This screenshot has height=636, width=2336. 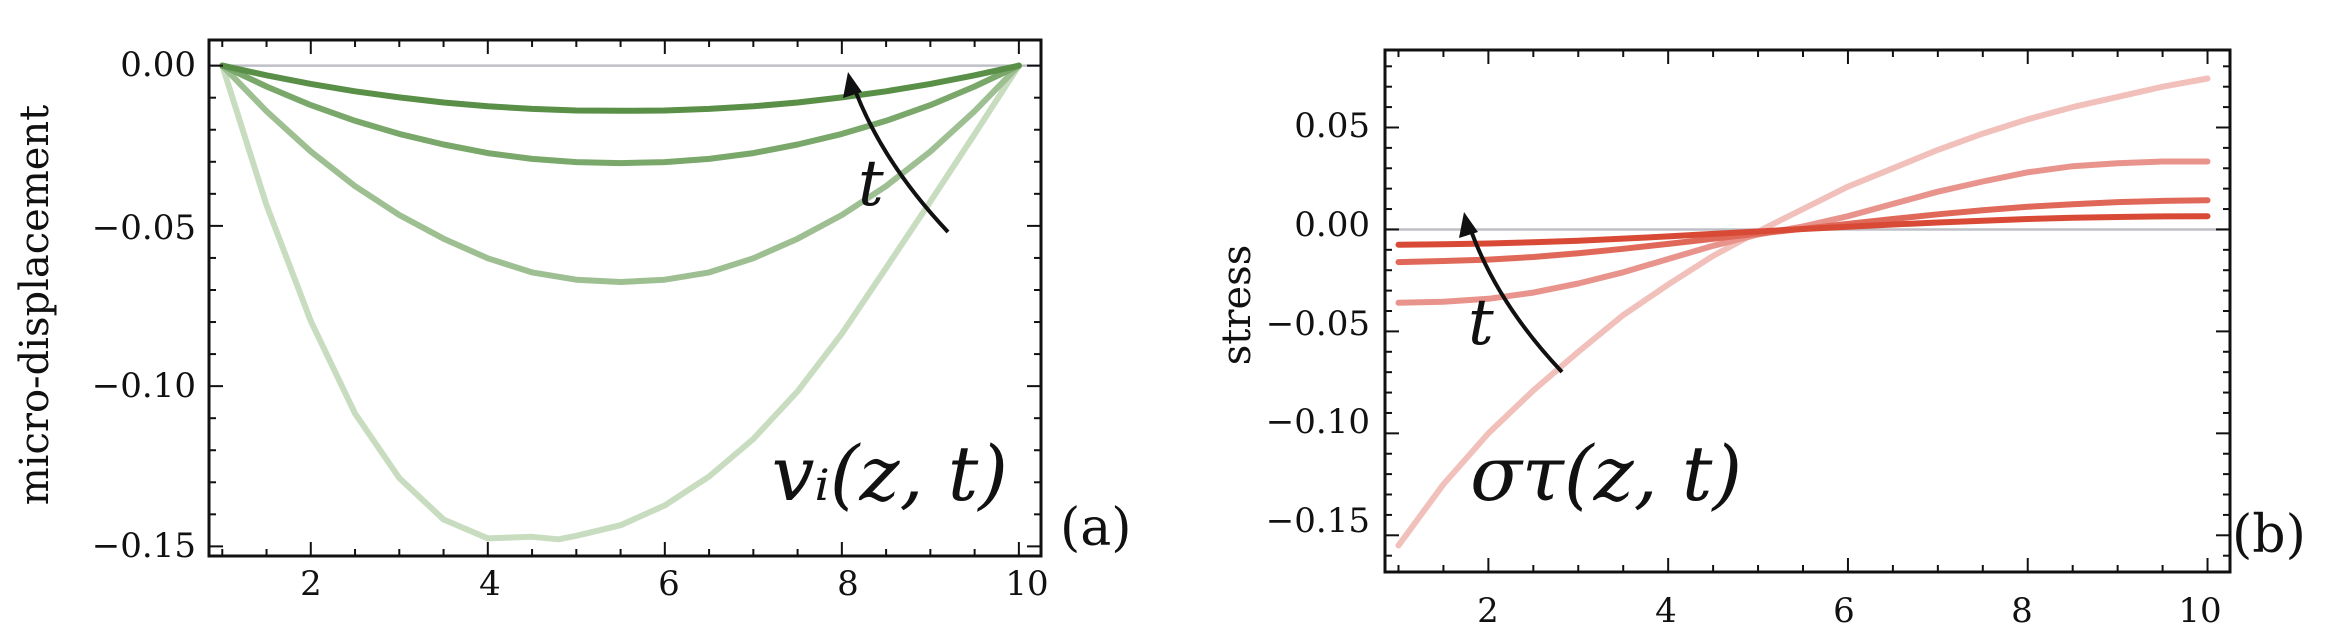 What do you see at coordinates (1096, 528) in the screenshot?
I see `panel-label-a: (a)` at bounding box center [1096, 528].